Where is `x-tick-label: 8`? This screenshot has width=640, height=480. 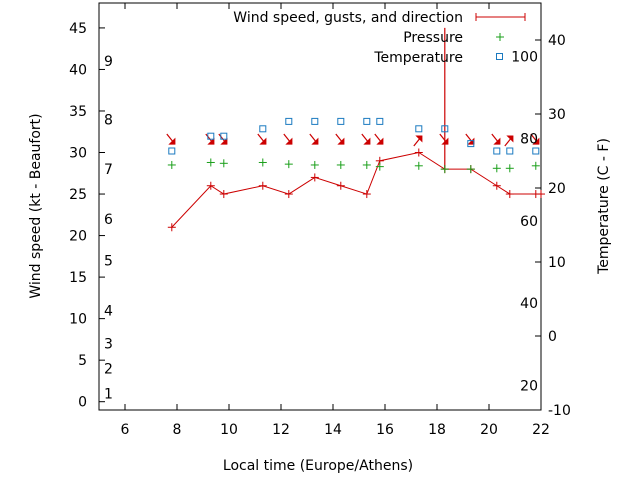
x-tick-label: 8 is located at coordinates (177, 430).